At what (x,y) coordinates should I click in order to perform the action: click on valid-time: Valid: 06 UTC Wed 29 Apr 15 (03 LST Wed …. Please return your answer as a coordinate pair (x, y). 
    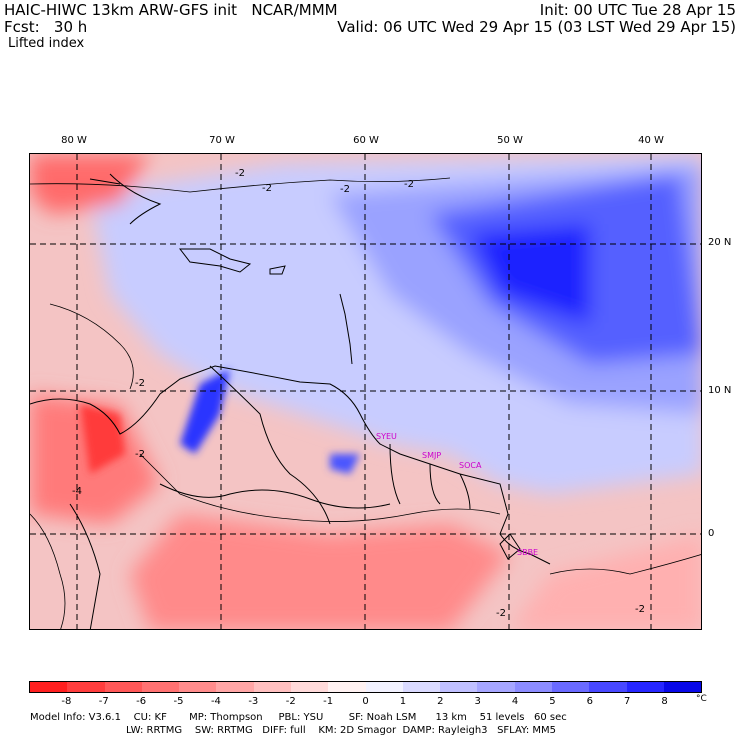
    Looking at the image, I should click on (536, 27).